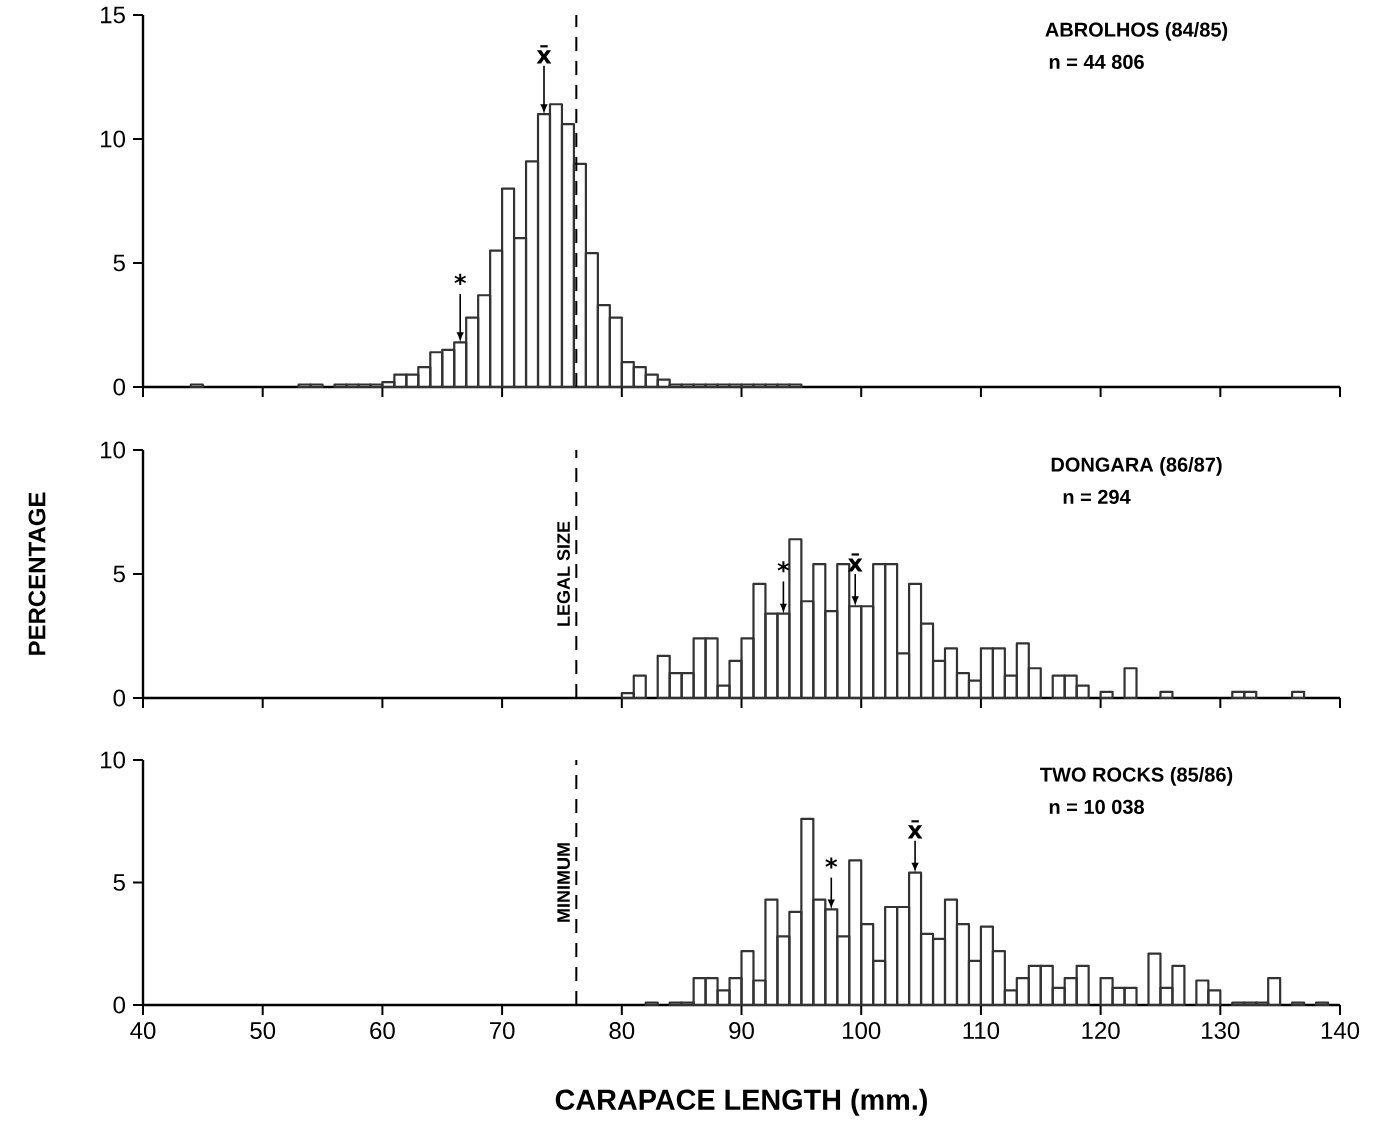 This screenshot has height=1135, width=1381. Describe the element at coordinates (1136, 466) in the screenshot. I see `chart-title: DONGARA (86/87)` at that location.